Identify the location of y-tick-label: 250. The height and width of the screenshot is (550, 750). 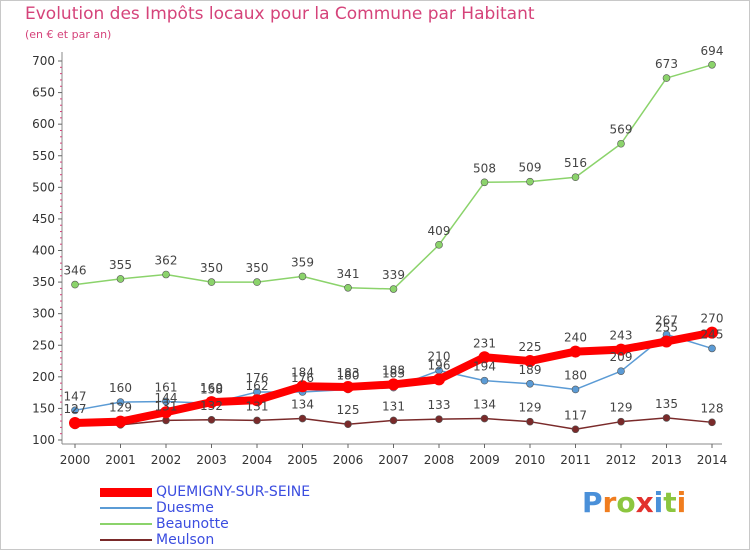
(43, 345).